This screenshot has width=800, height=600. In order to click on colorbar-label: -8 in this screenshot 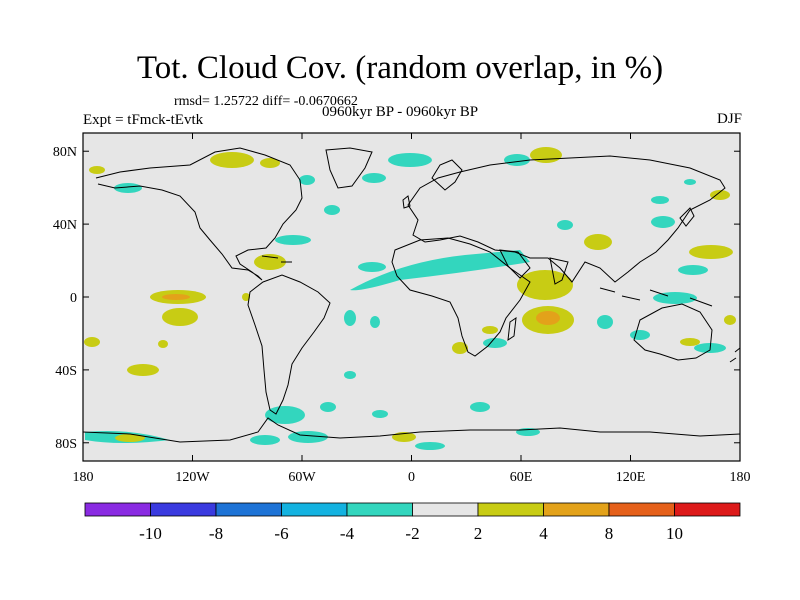, I will do `click(216, 533)`.